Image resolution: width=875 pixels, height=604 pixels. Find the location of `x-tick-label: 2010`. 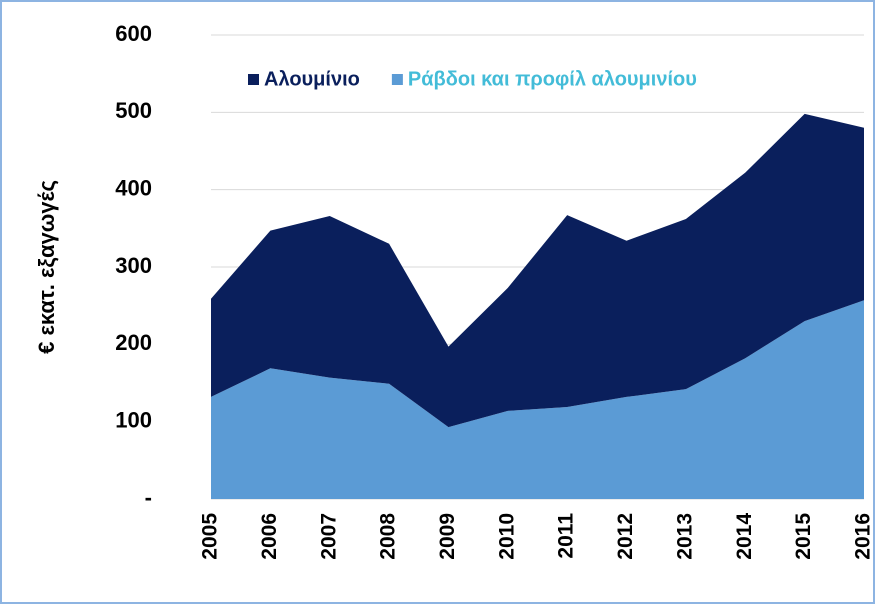

x-tick-label: 2010 is located at coordinates (506, 536).